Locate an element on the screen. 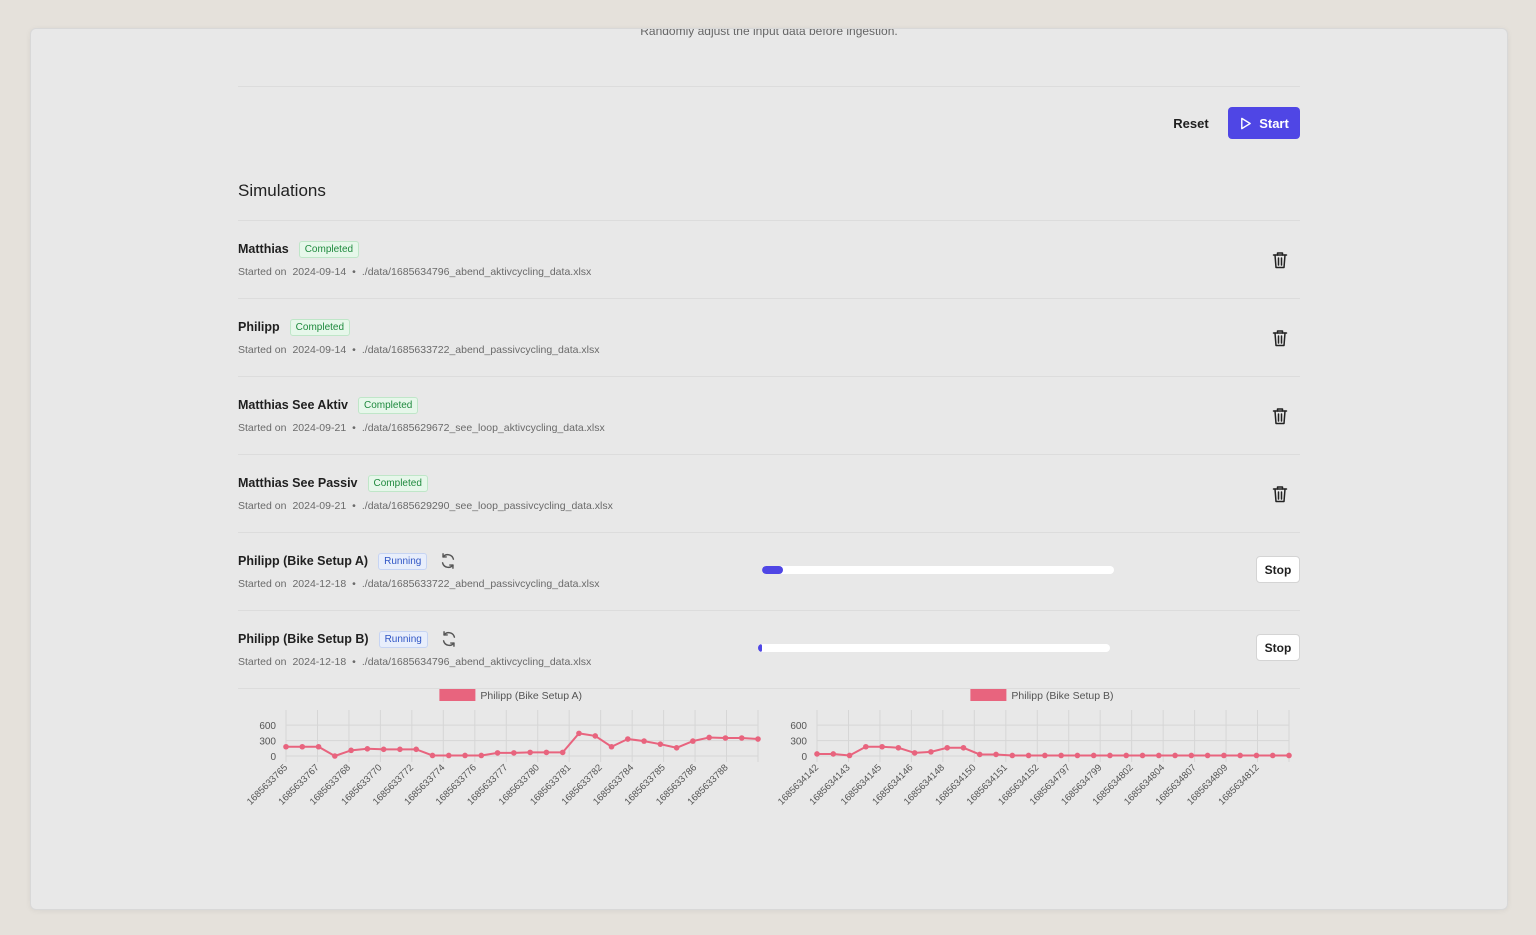 The height and width of the screenshot is (935, 1536). simulation-name: Matthias See Passiv is located at coordinates (298, 483).